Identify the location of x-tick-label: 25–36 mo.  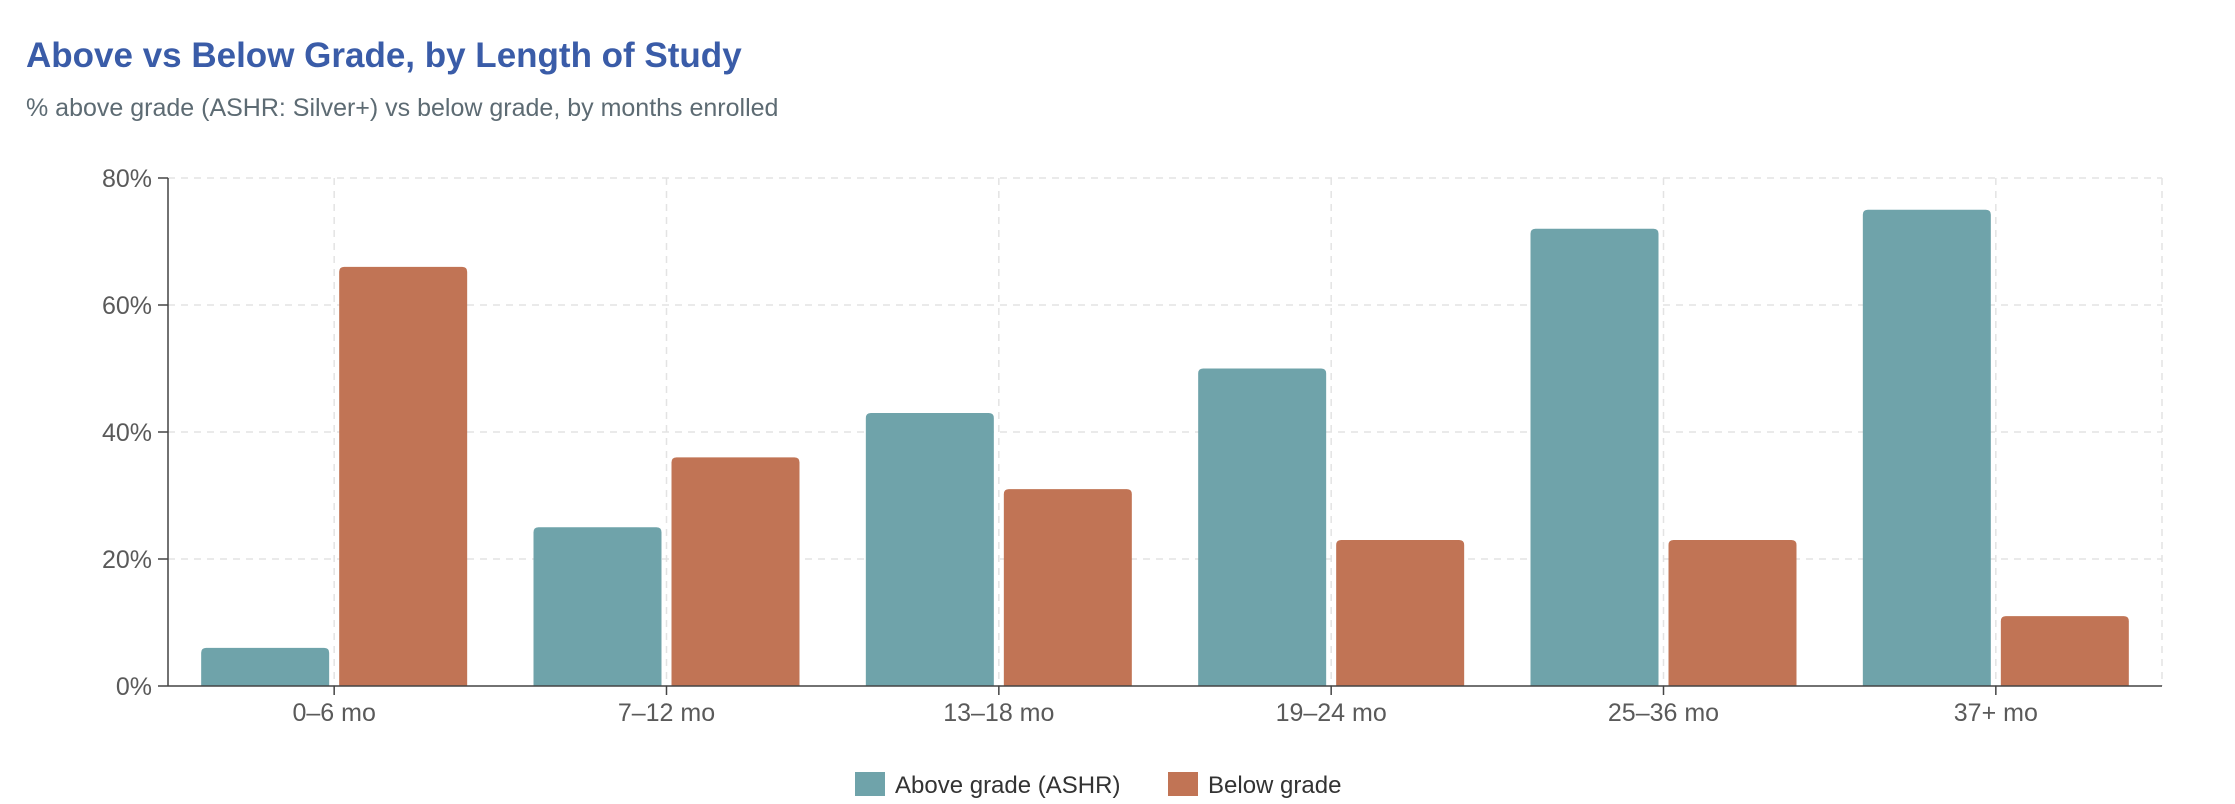
(1663, 713).